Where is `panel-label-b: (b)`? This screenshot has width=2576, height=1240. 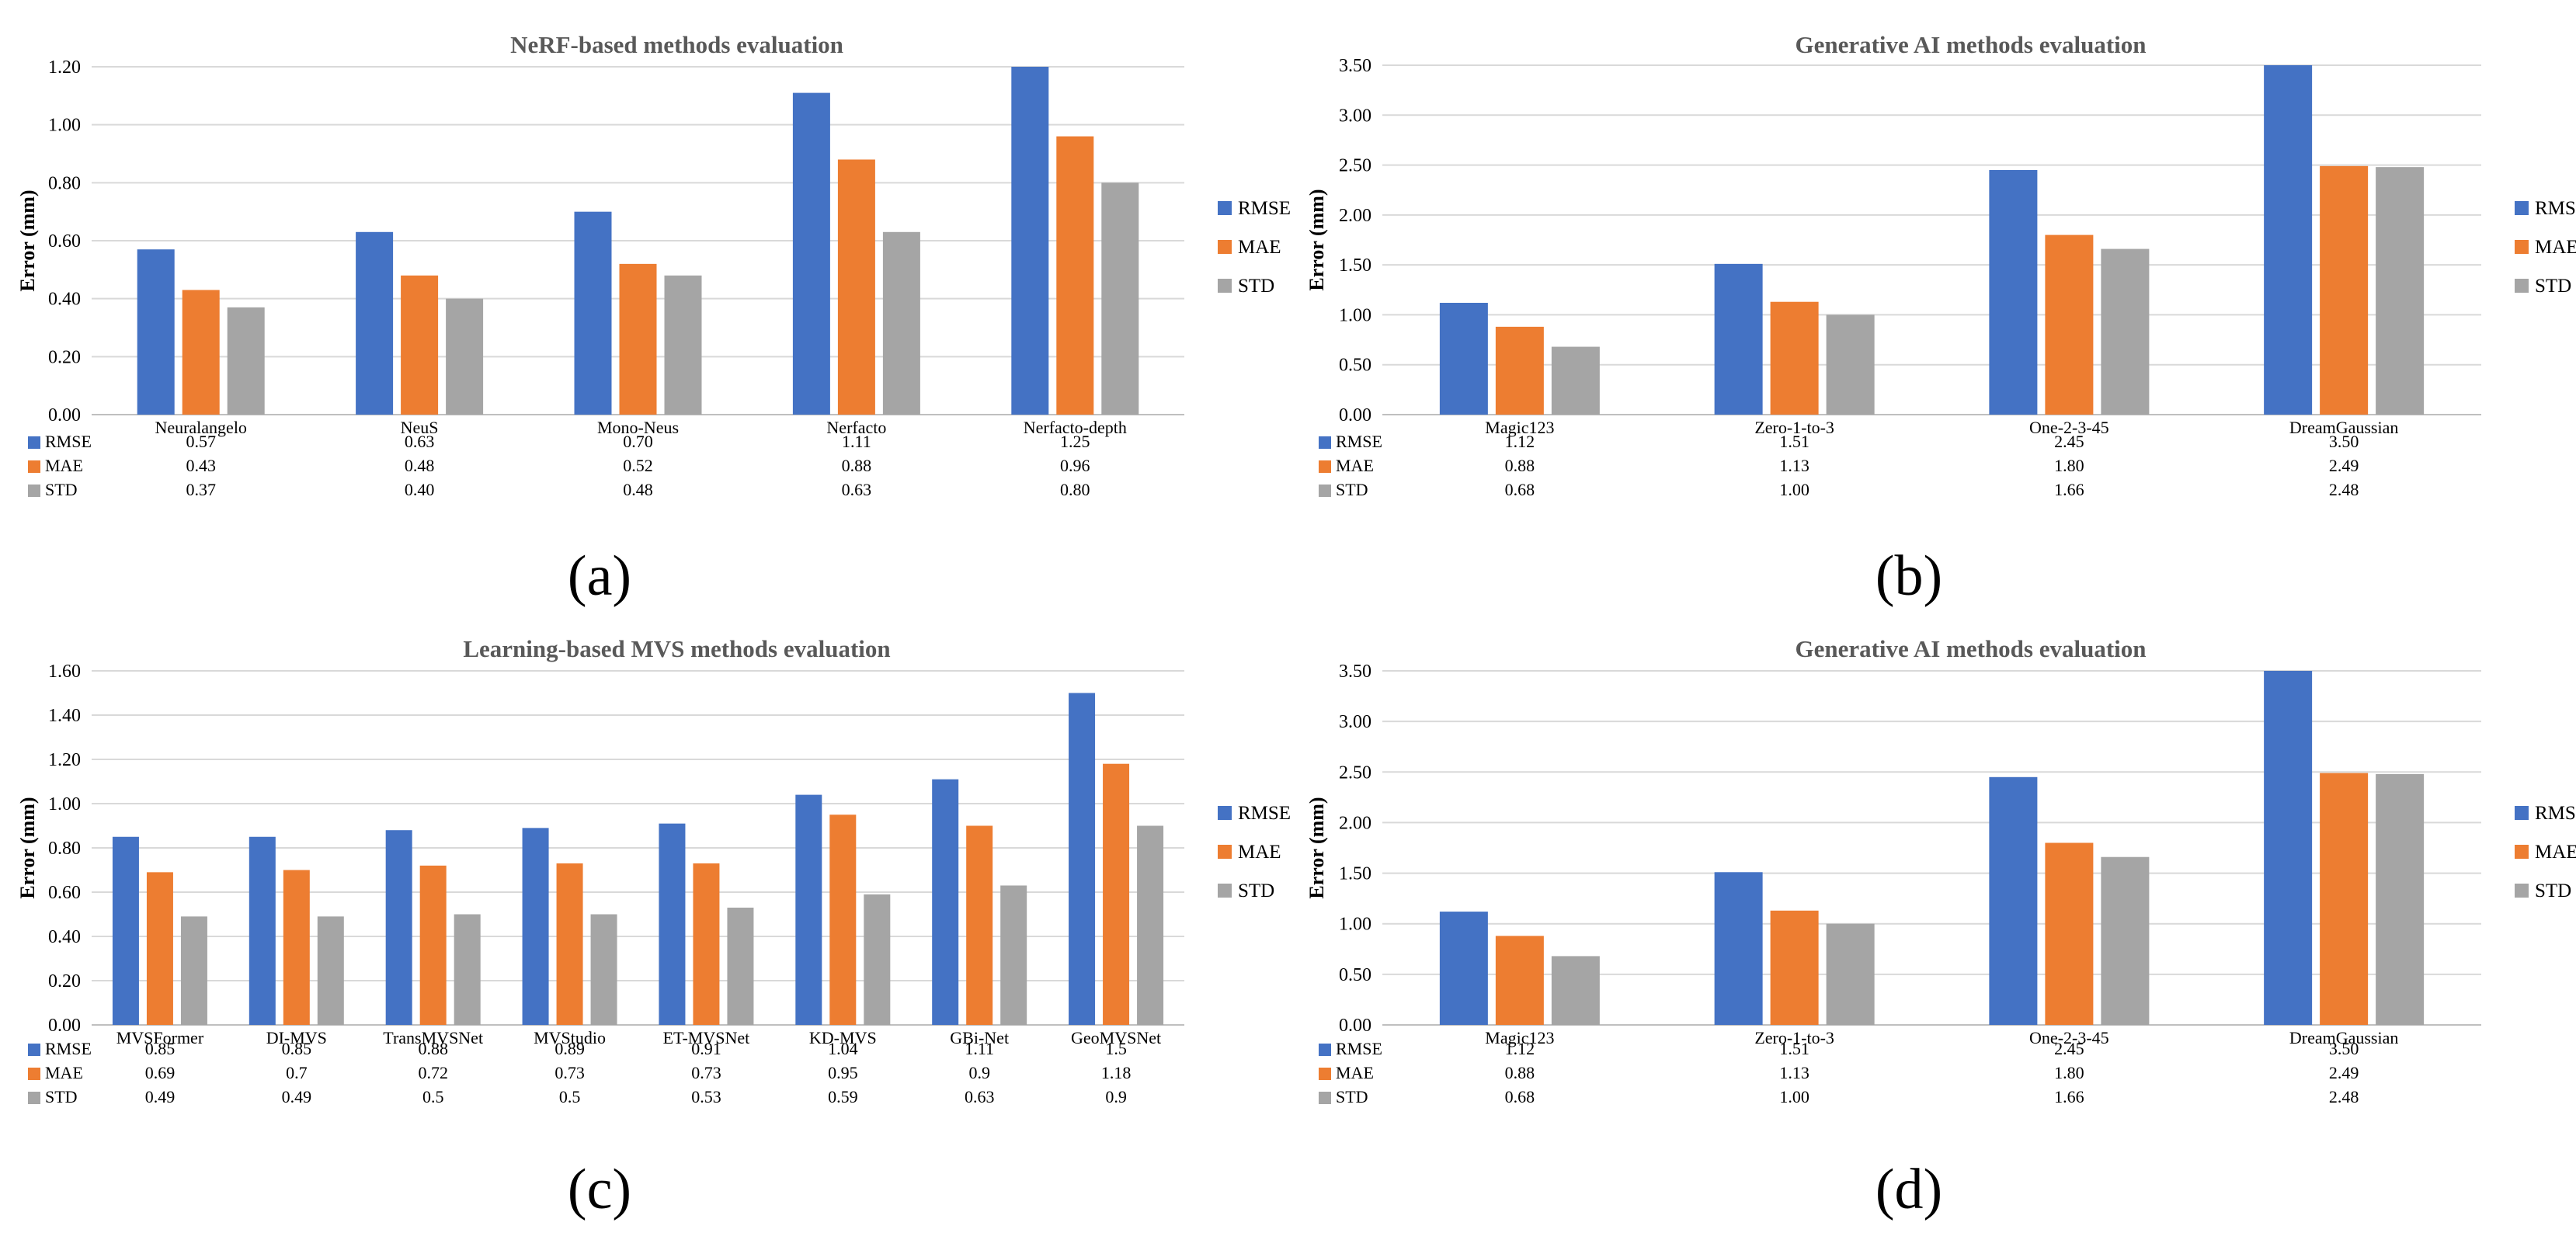 panel-label-b: (b) is located at coordinates (1909, 576).